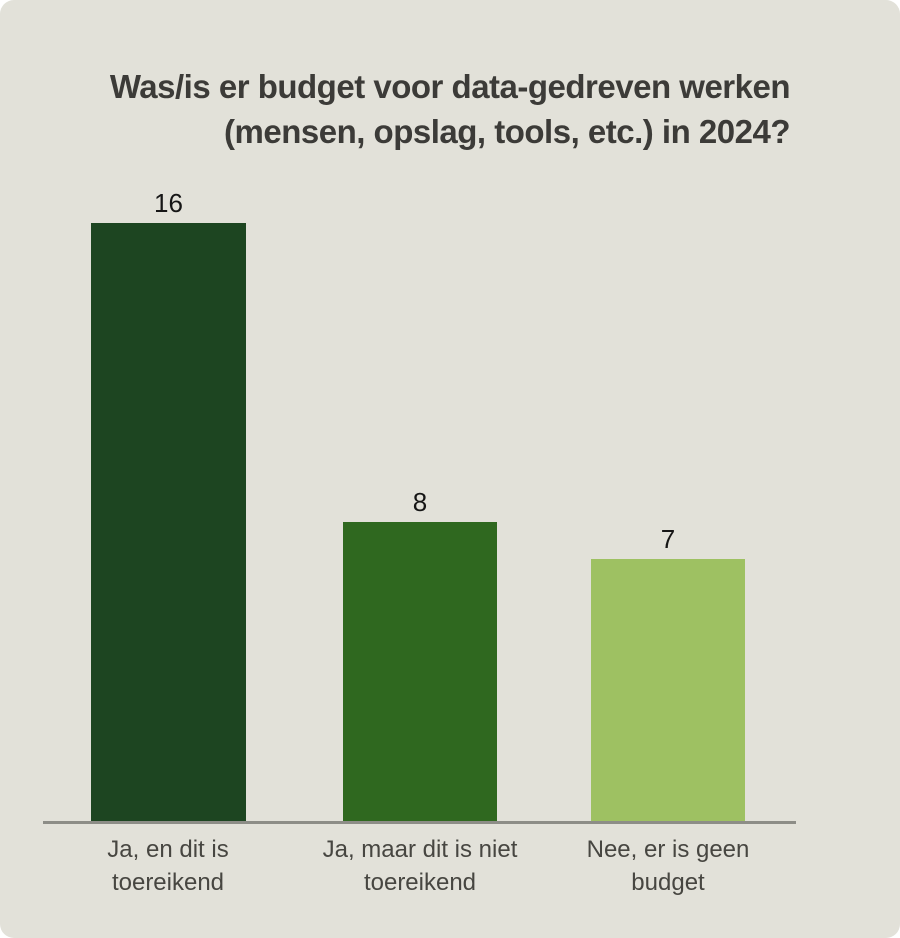 This screenshot has height=938, width=900. What do you see at coordinates (420, 502) in the screenshot?
I see `bar-value-label: 8` at bounding box center [420, 502].